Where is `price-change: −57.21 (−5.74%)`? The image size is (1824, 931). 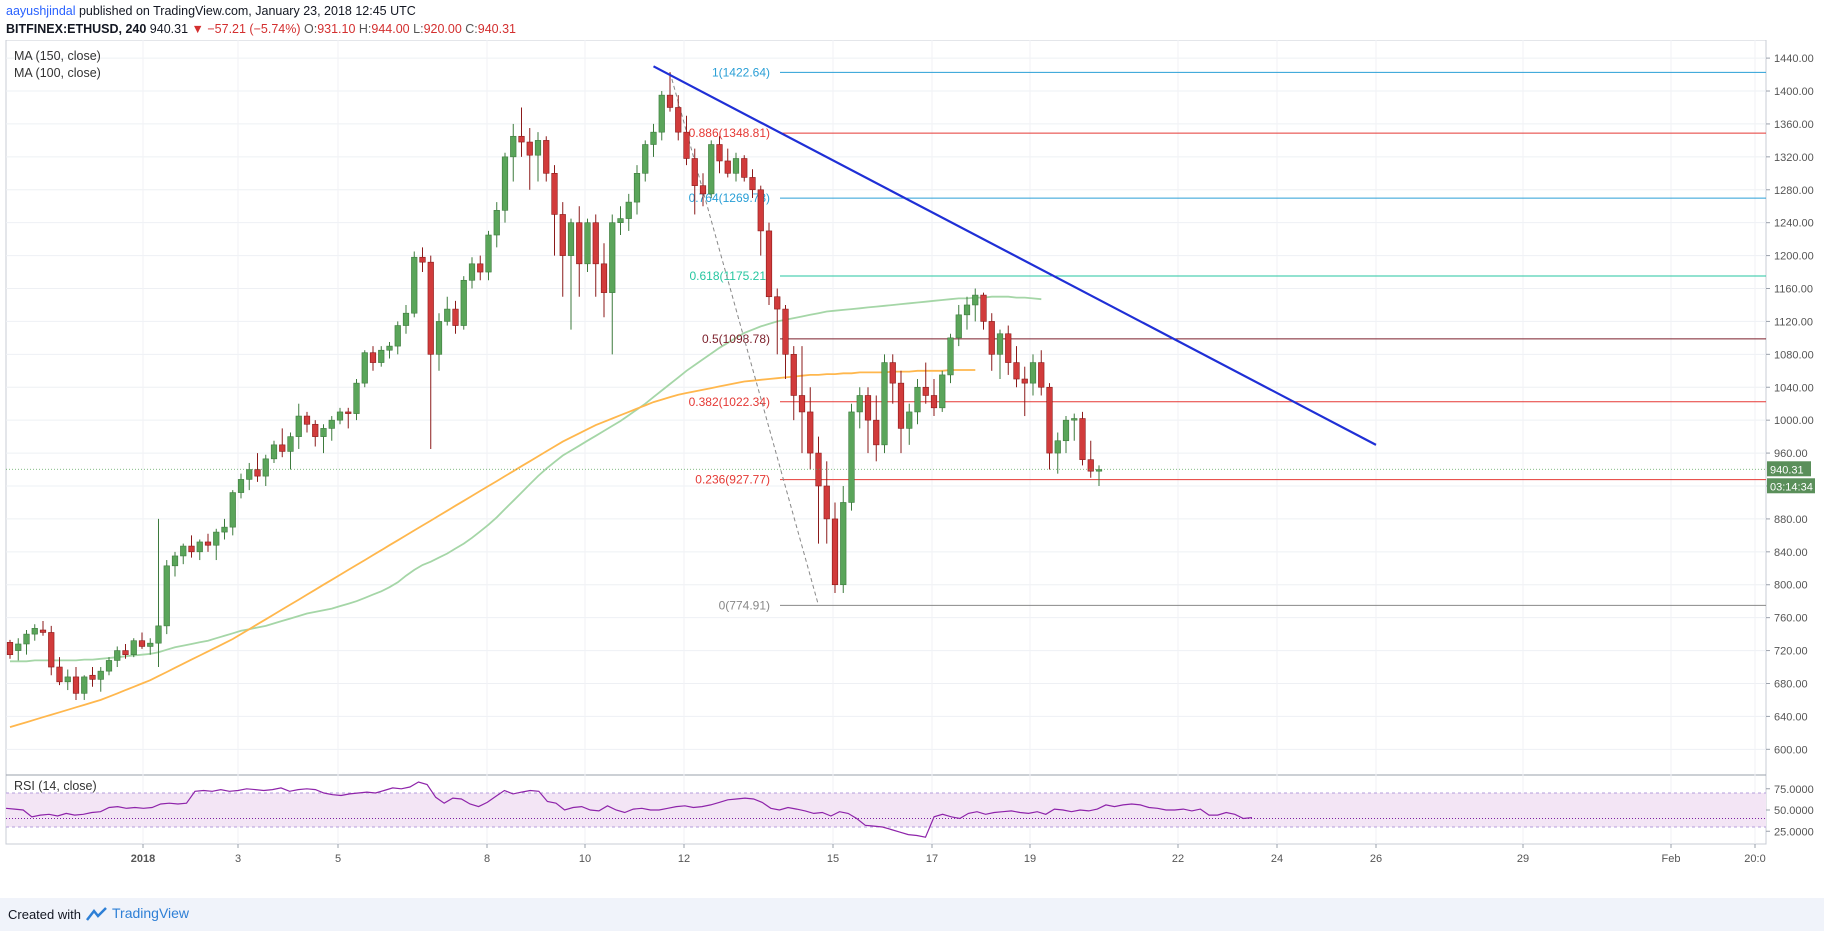 price-change: −57.21 (−5.74%) is located at coordinates (254, 29).